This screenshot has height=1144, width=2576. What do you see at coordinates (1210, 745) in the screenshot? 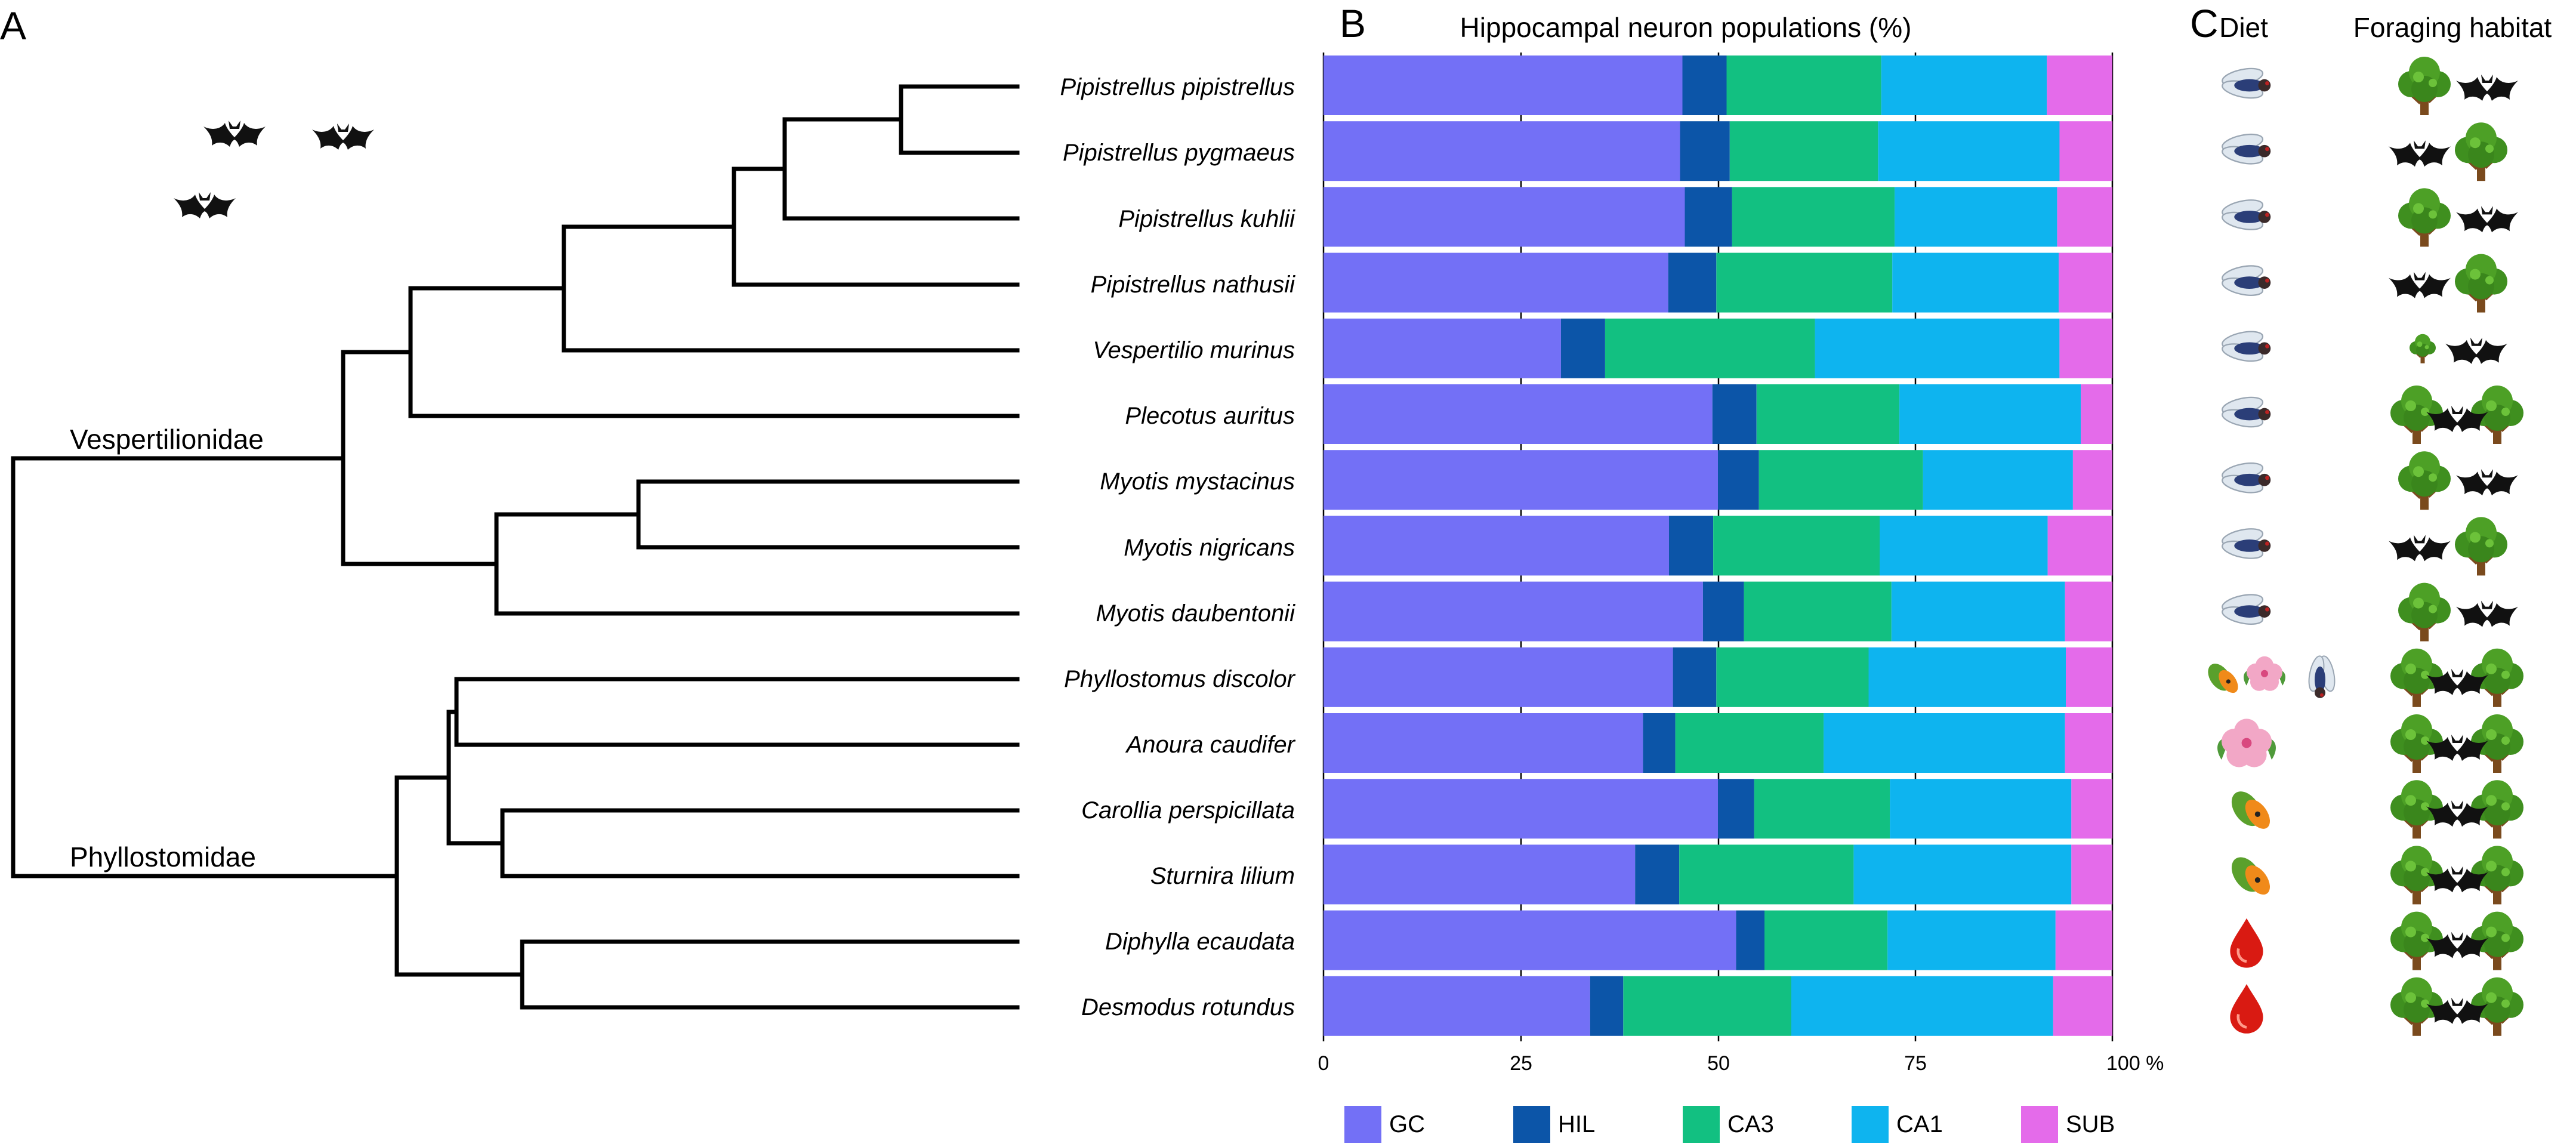
I see `species-label: Anoura caudifer` at bounding box center [1210, 745].